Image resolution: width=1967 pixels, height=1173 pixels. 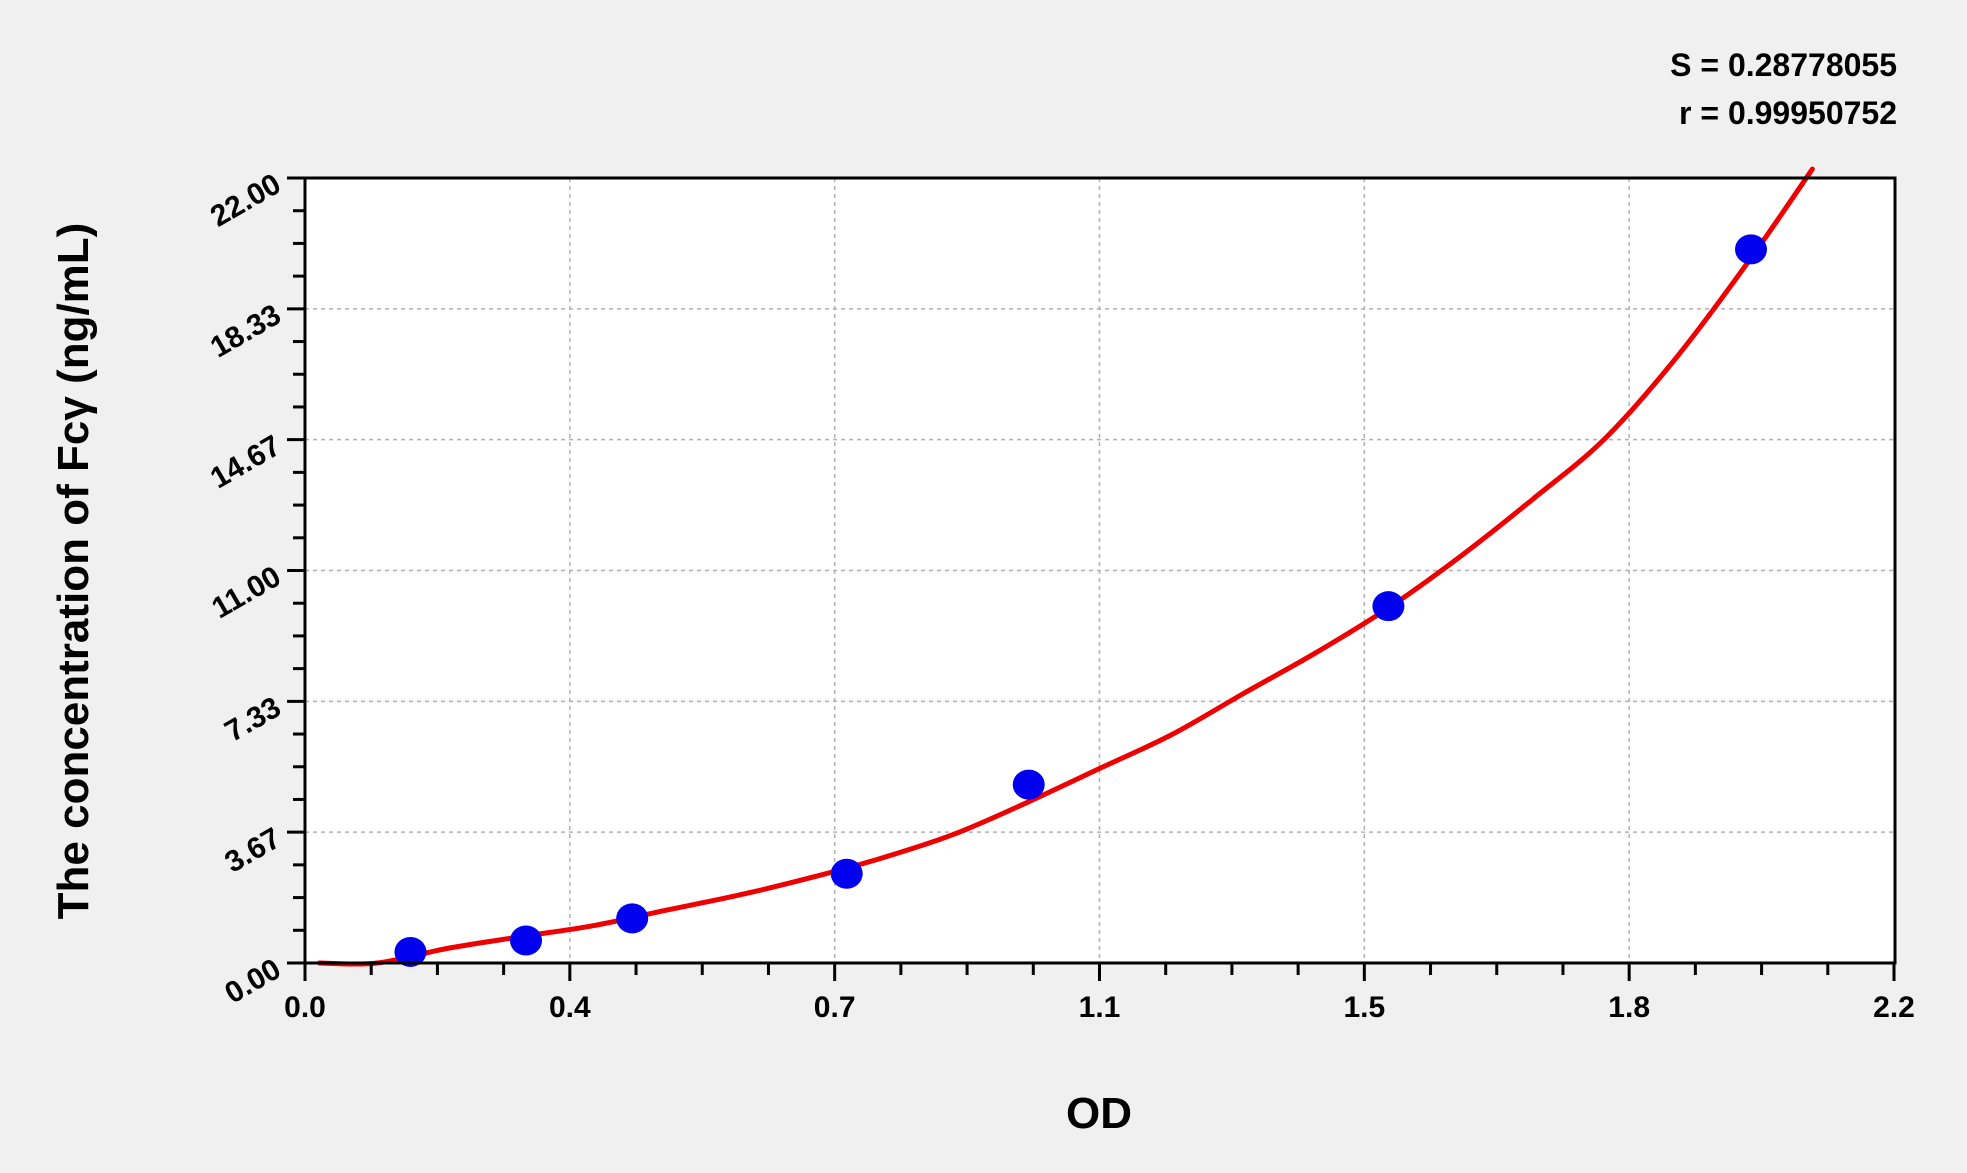 I want to click on y-tick-labels: 0.00 3.67 7.33 11.00 14.67 18.33 22.00, so click(x=246, y=588).